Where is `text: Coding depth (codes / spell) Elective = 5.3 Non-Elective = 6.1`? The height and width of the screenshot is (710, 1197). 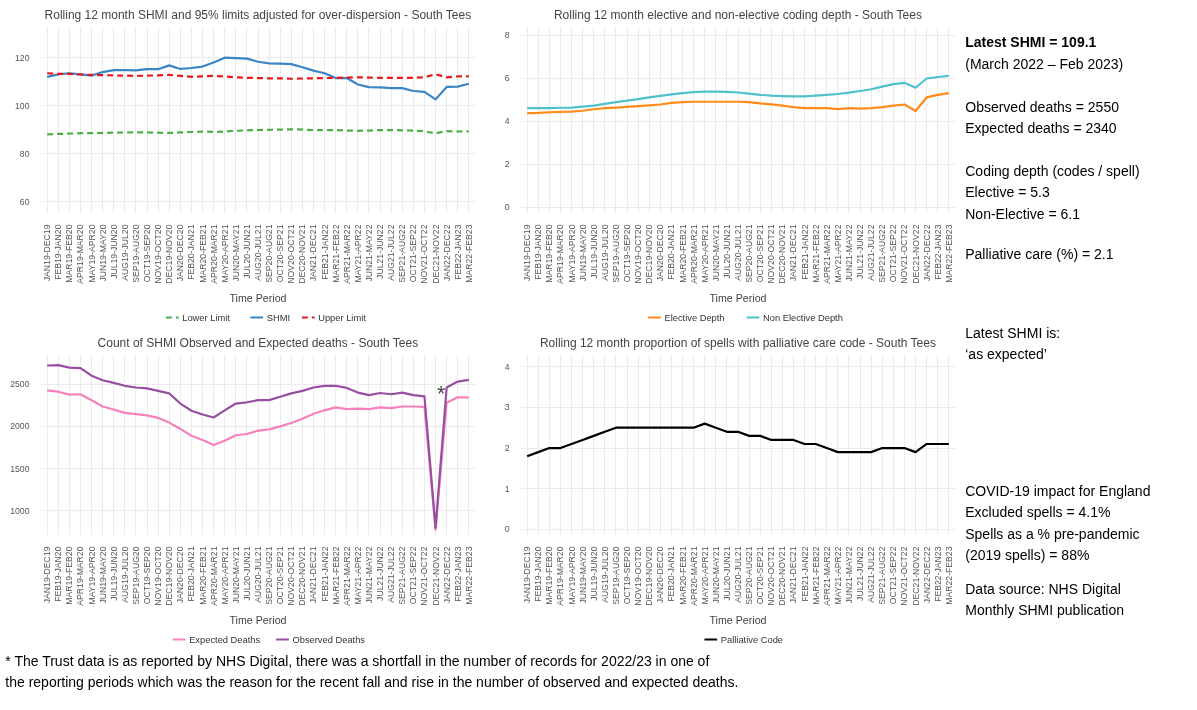
text: Coding depth (codes / spell) Elective = 5.3 Non-Elective = 6.1 is located at coordinates (1052, 192).